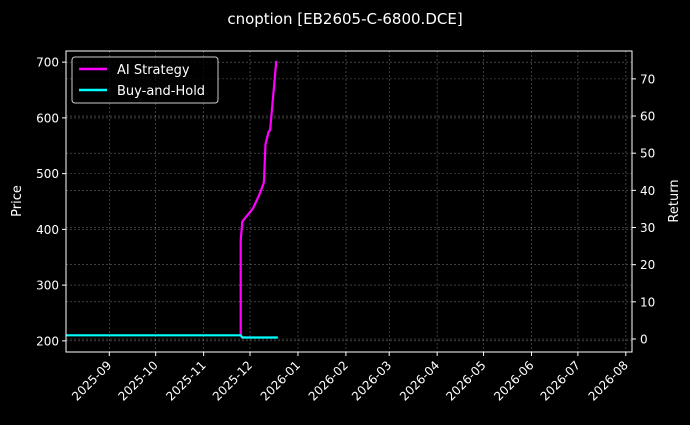  I want to click on y-tick-label: 700, so click(47, 63).